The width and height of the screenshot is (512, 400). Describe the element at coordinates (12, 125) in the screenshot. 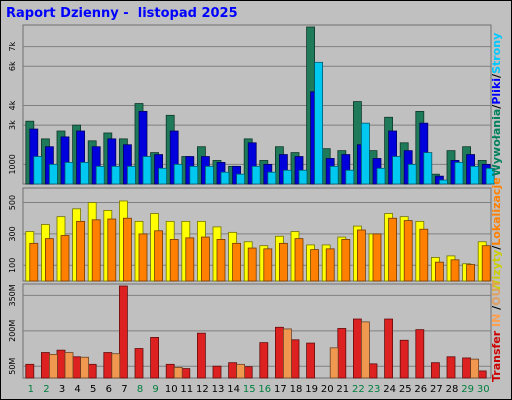

I see `y-tick-label: 3k` at that location.